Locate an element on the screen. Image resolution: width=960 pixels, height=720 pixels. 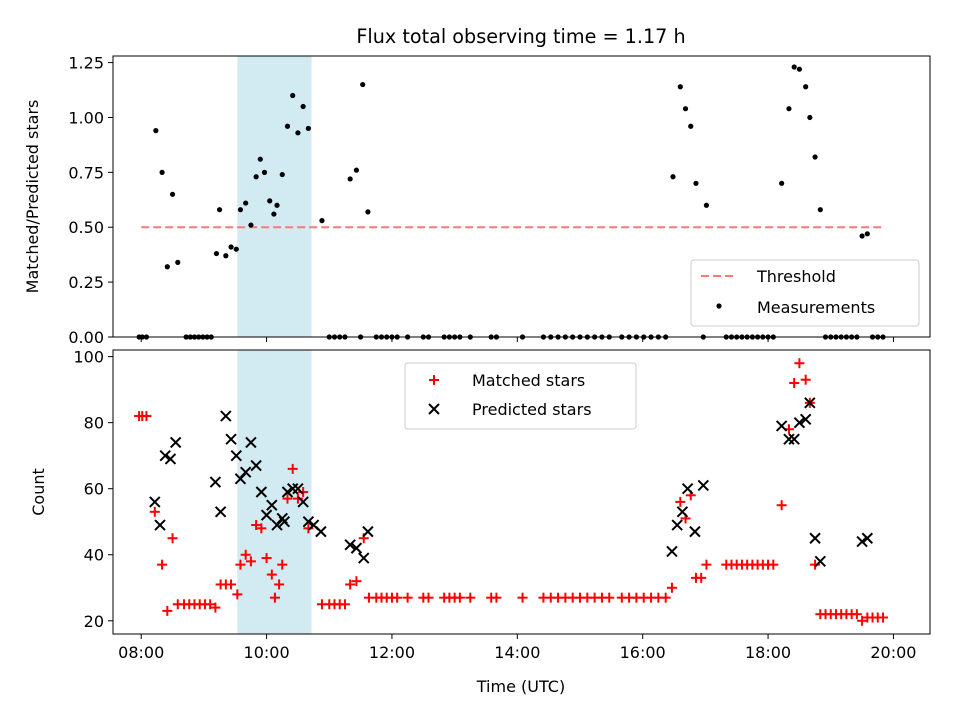
legend-predicted-marker is located at coordinates (434, 409).